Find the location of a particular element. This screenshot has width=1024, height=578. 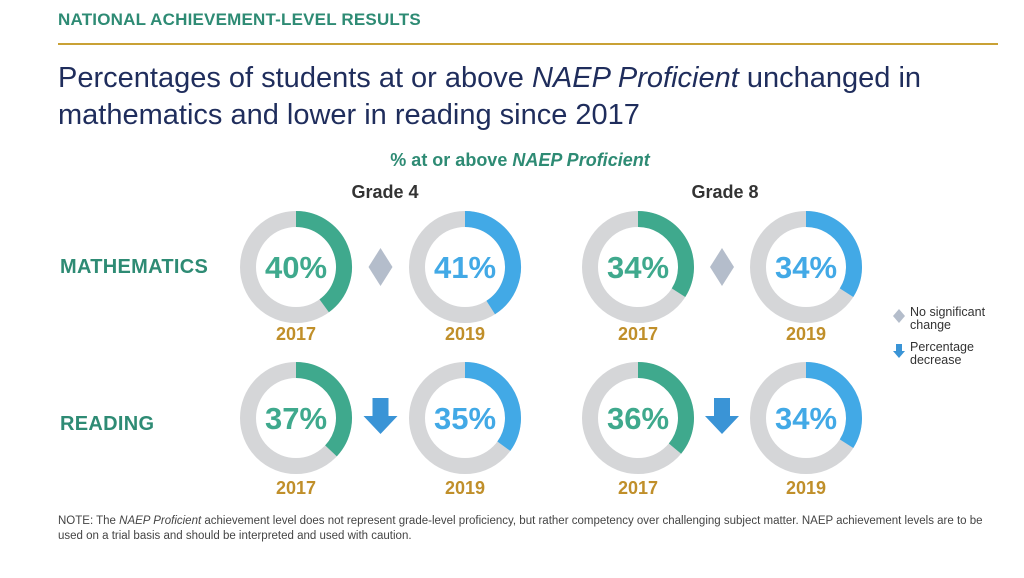

donut-mathematics-grade4-2019-value: 41% is located at coordinates (465, 267).